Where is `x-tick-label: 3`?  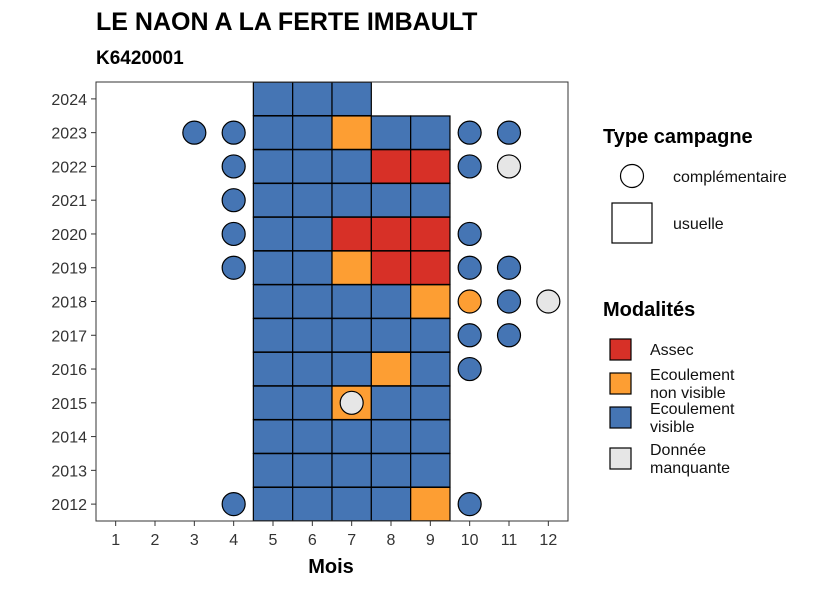
x-tick-label: 3 is located at coordinates (194, 540).